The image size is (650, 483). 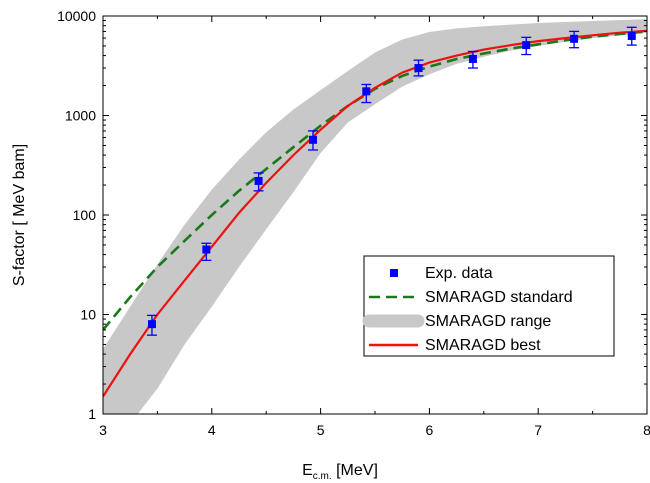 What do you see at coordinates (85, 215) in the screenshot?
I see `y-tick-label: 100` at bounding box center [85, 215].